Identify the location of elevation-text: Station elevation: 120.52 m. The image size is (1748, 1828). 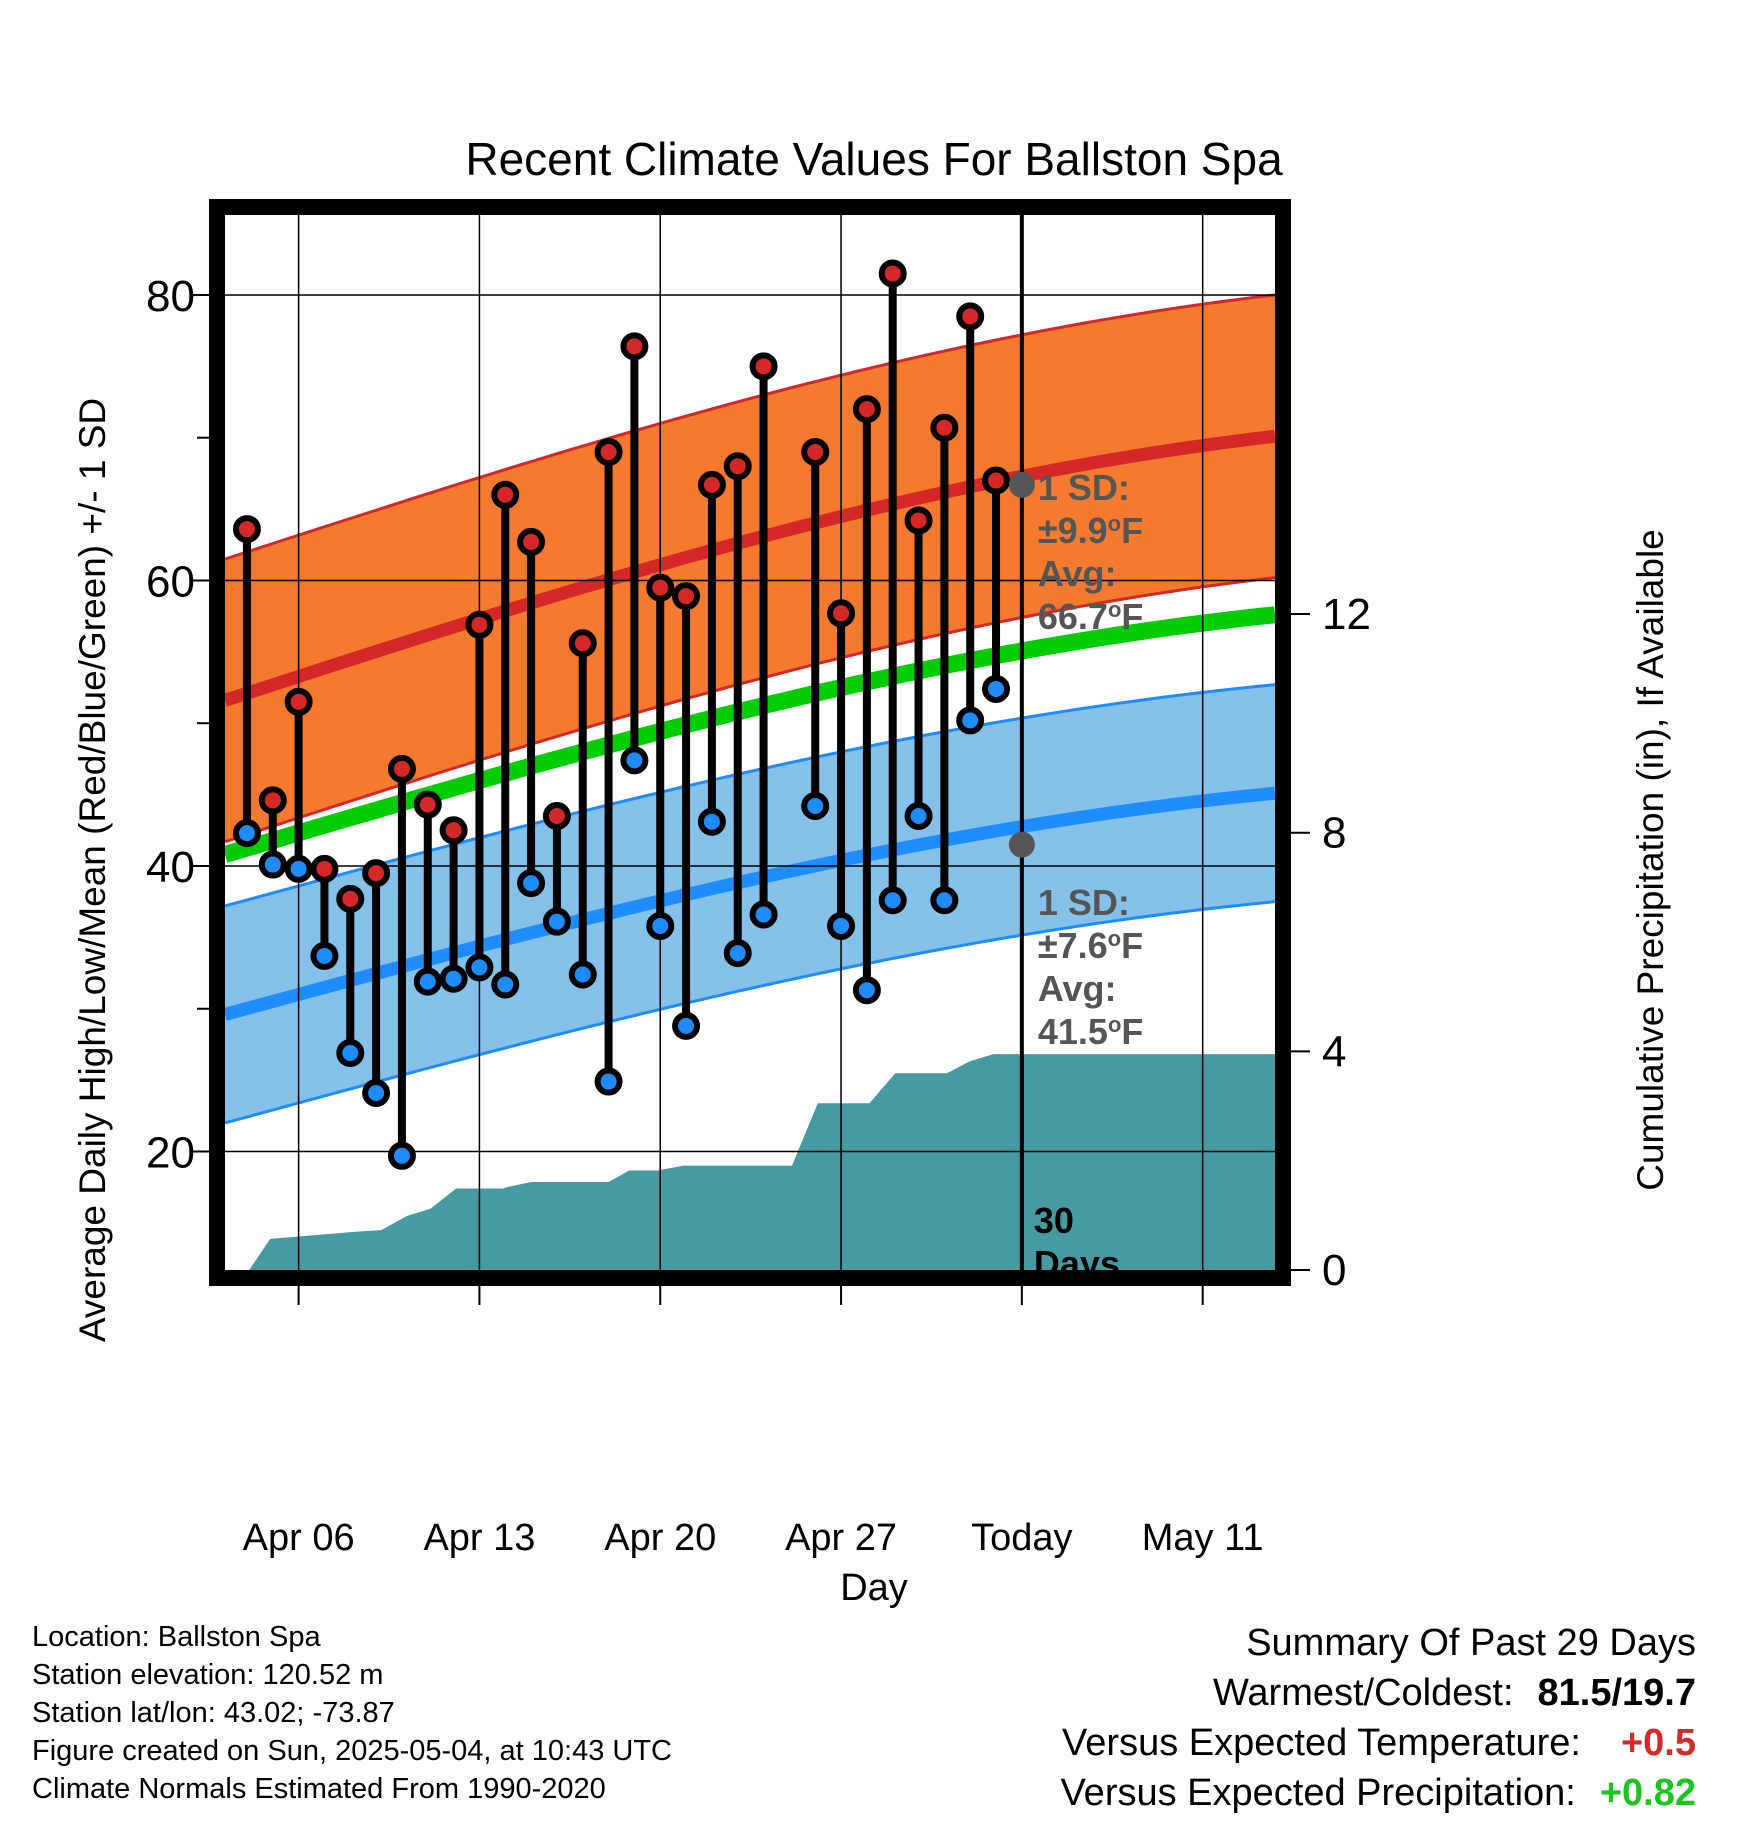
(208, 1675).